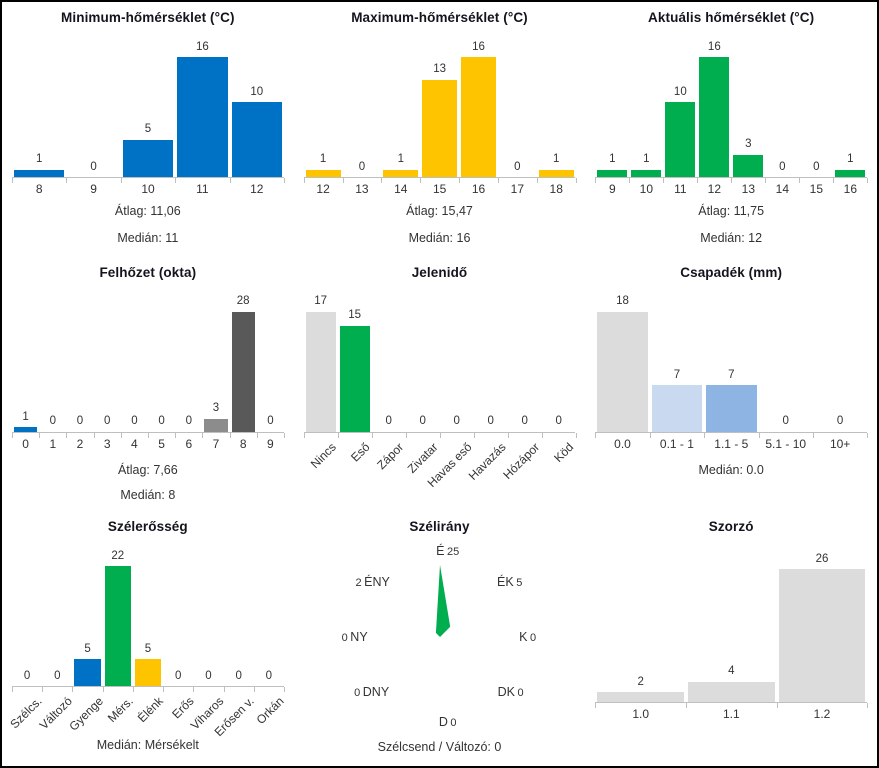  I want to click on x-axis-label: Orkán, so click(270, 711).